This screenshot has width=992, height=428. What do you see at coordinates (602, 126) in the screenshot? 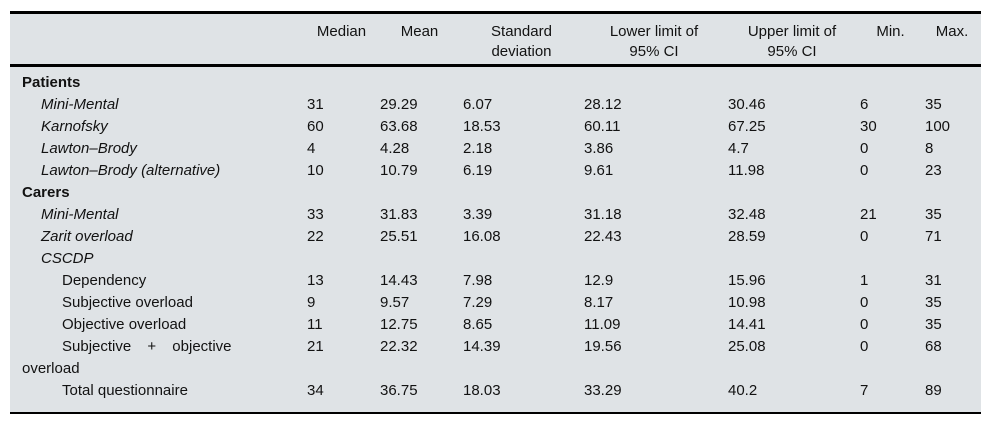
I see `cell-lower-ci: 60.11` at bounding box center [602, 126].